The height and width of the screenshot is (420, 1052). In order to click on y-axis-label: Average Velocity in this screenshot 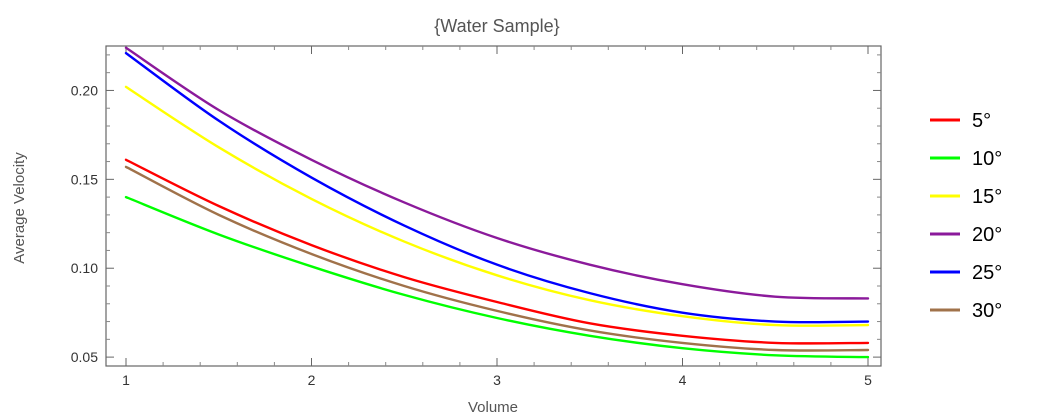, I will do `click(19, 208)`.